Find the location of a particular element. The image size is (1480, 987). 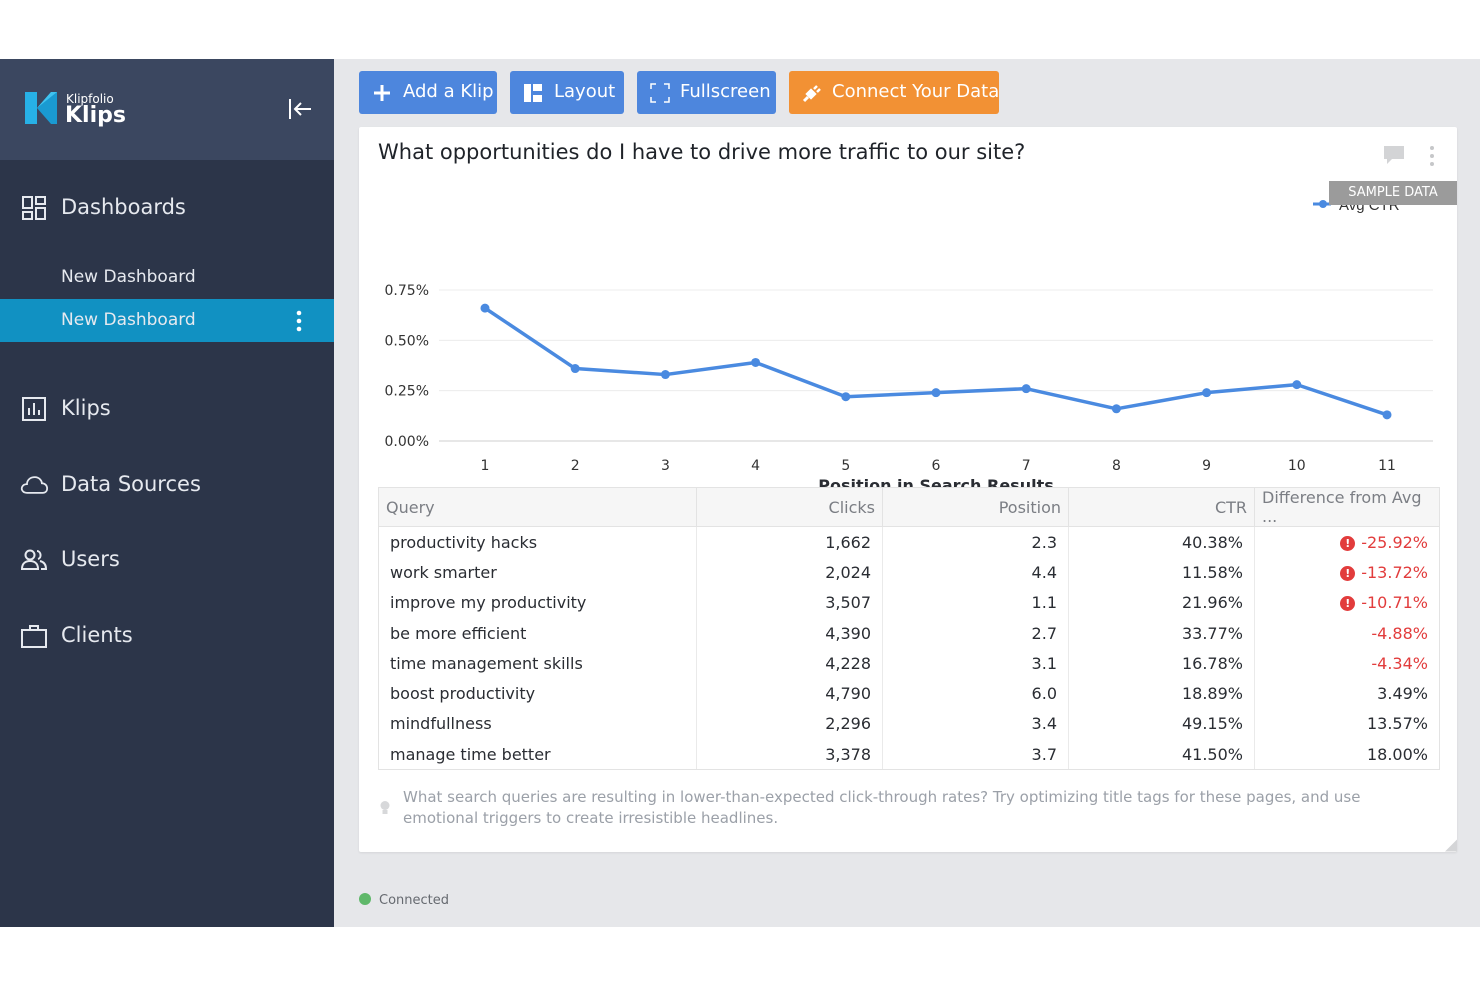

cell-text: 18.00% is located at coordinates (1397, 754).